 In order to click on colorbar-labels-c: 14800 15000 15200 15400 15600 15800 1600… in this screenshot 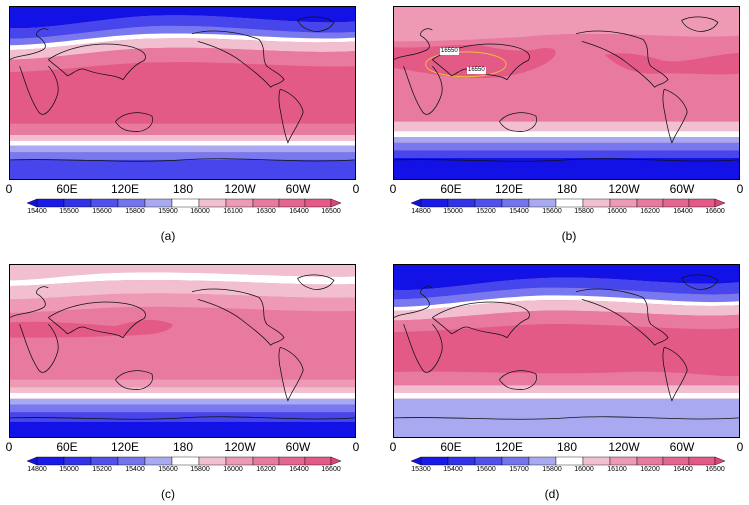, I will do `click(183, 471)`.